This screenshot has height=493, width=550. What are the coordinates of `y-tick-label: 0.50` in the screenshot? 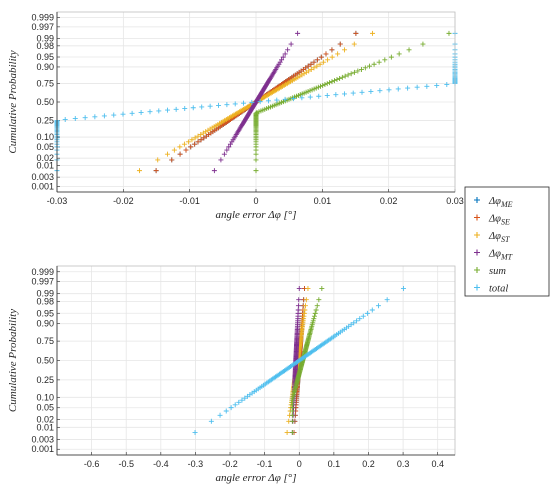 It's located at (45, 102).